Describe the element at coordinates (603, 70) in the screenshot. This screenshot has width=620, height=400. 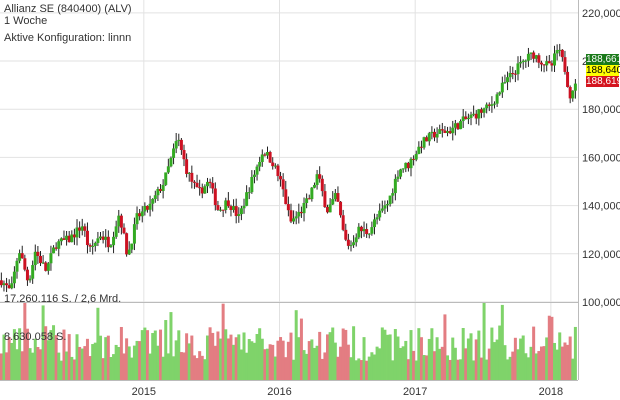
I see `price-badge-last: 188,640` at that location.